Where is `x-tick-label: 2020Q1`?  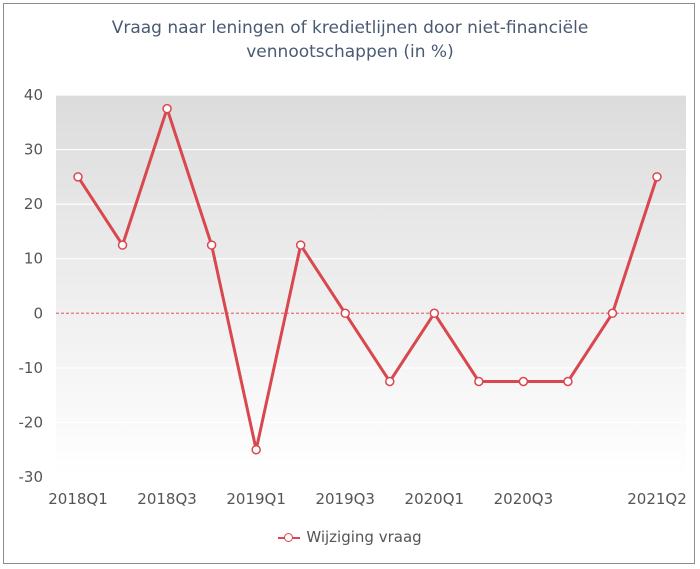 x-tick-label: 2020Q1 is located at coordinates (435, 499).